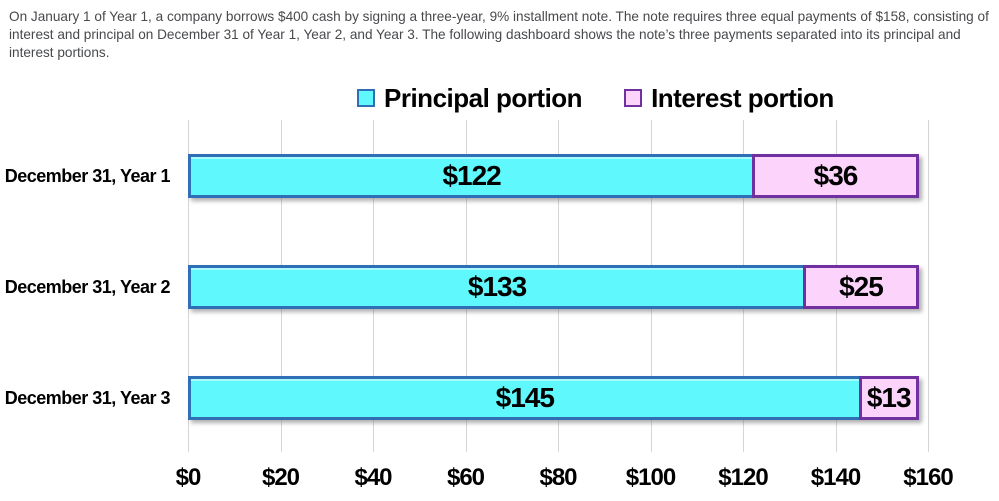 This screenshot has width=999, height=501. Describe the element at coordinates (743, 477) in the screenshot. I see `x-tick-label: $120` at that location.